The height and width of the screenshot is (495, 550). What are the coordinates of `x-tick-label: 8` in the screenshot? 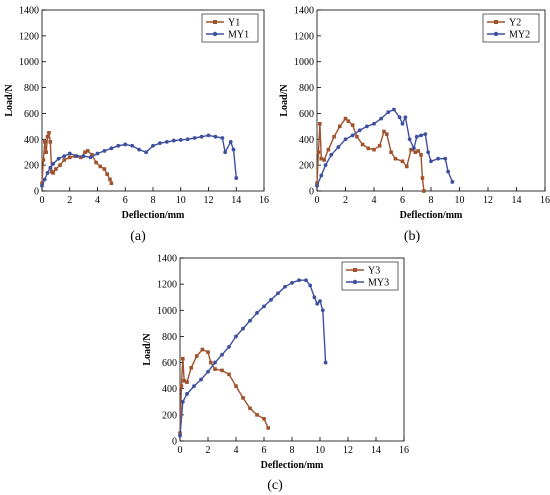 It's located at (431, 200).